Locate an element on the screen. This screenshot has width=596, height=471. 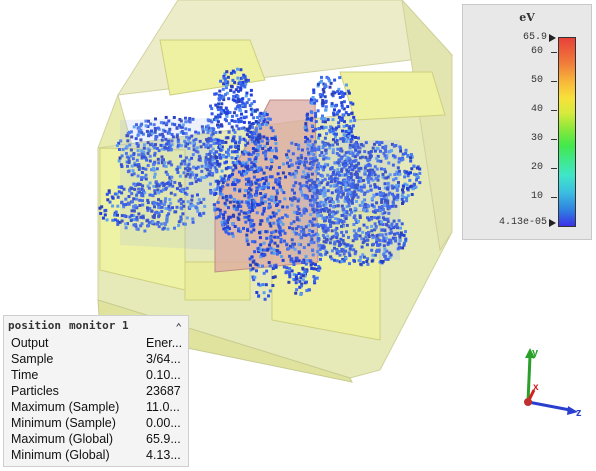
overlay-right is located at coordinates (345, 200).